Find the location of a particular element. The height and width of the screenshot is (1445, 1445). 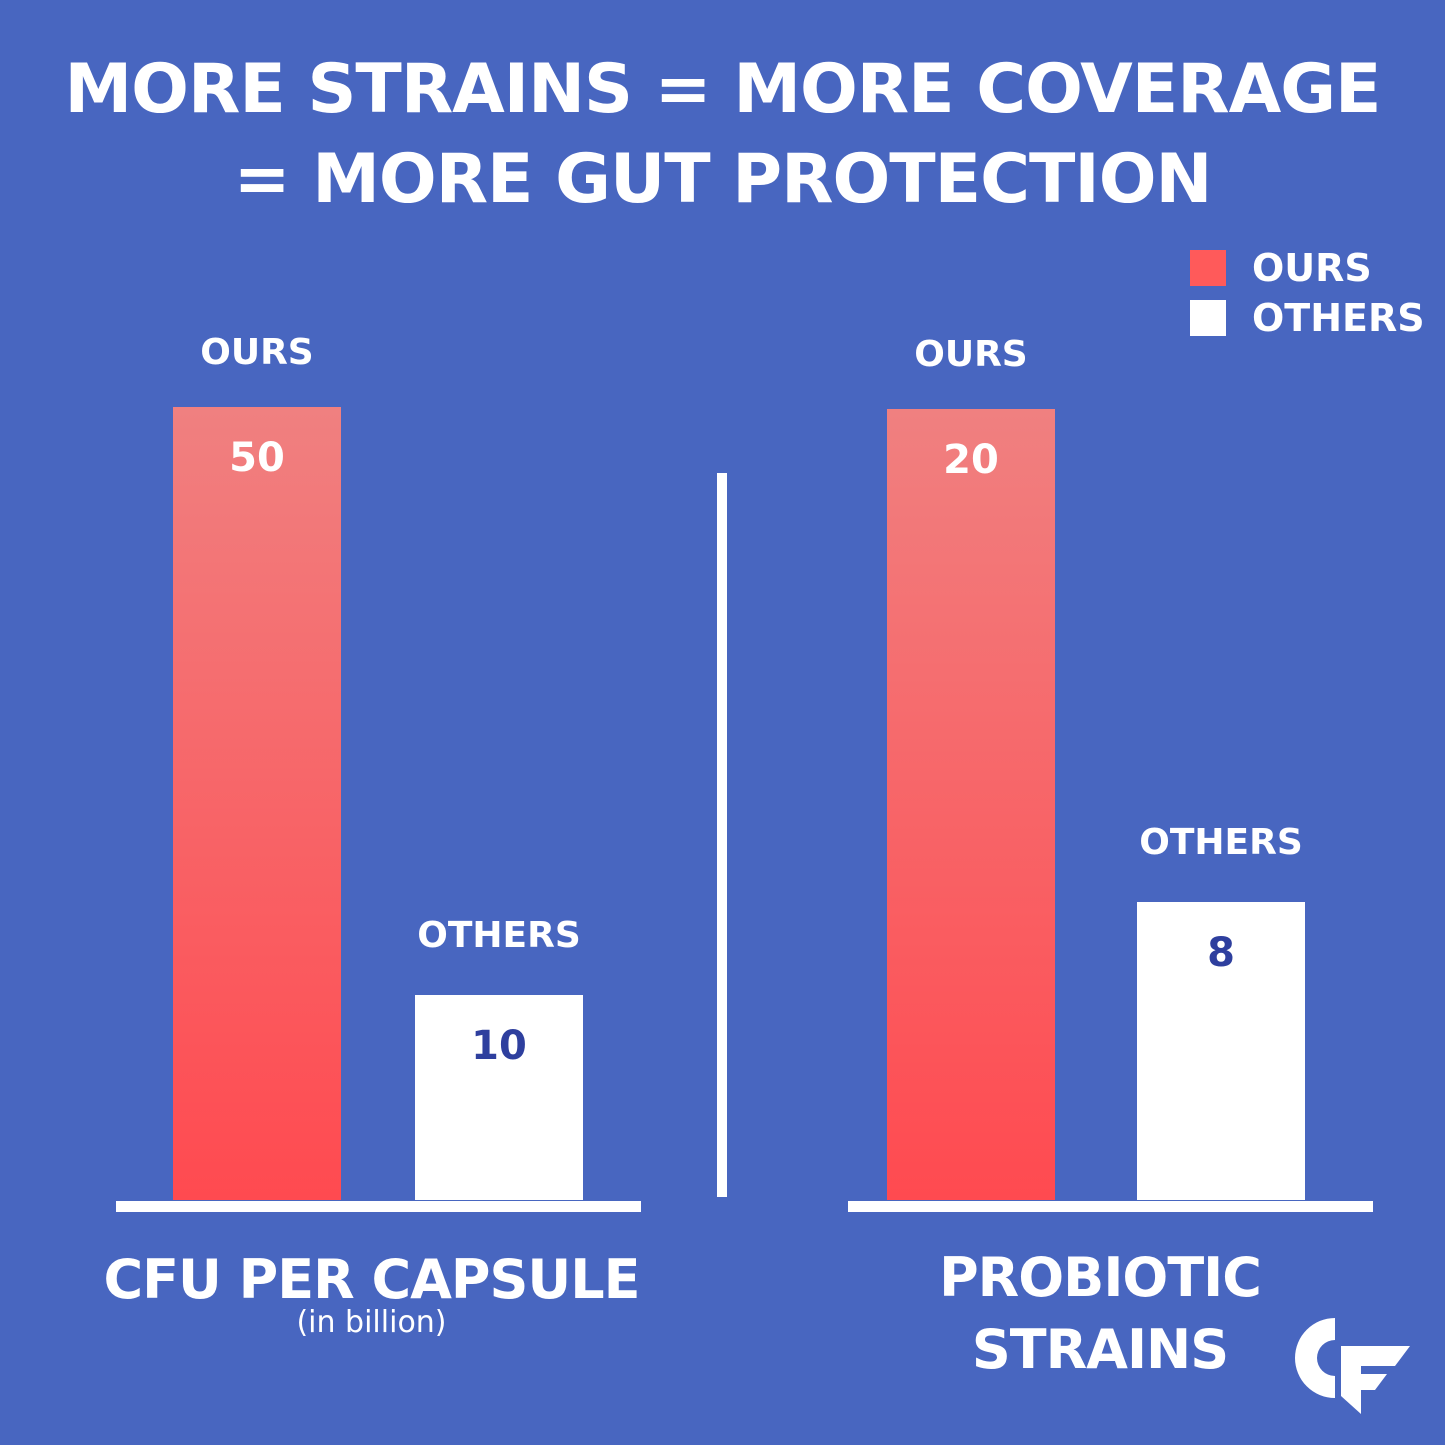

legend-swatch-ours is located at coordinates (1208, 268).